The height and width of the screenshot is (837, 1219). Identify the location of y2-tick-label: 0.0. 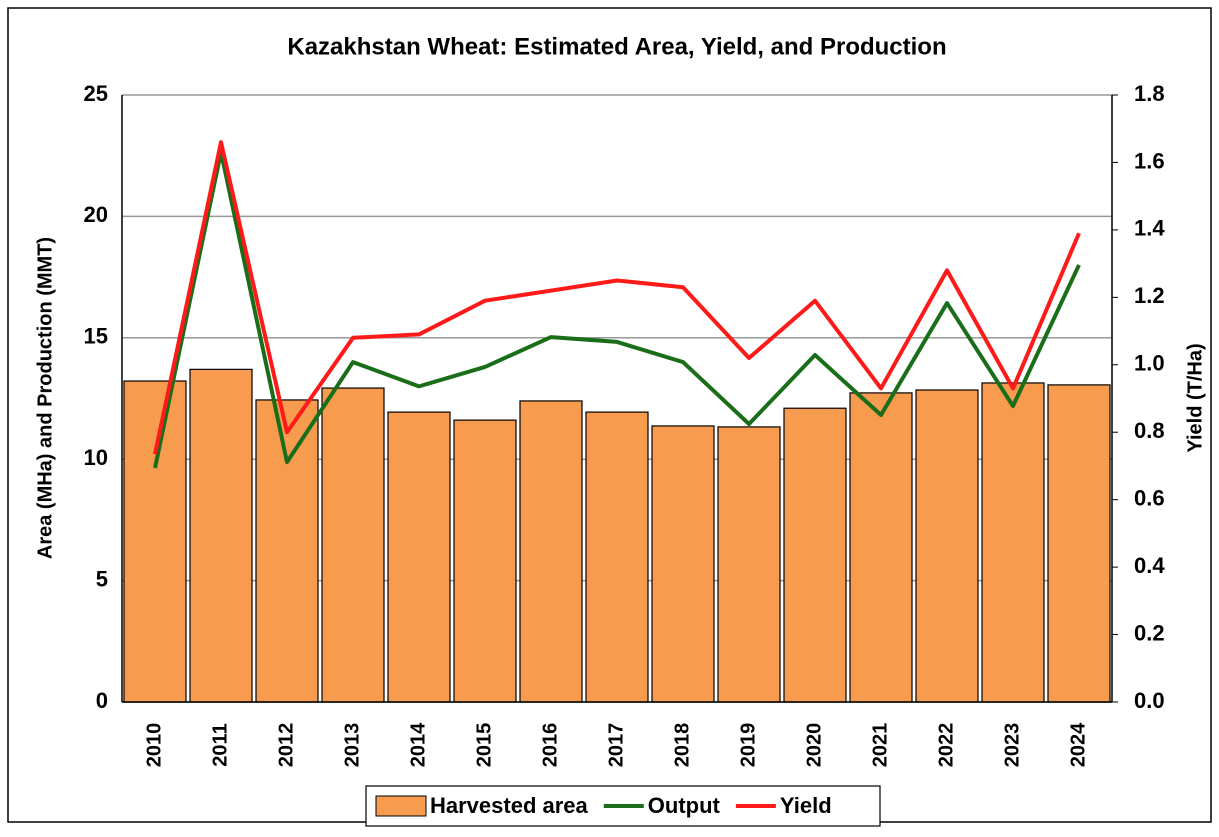
(1149, 700).